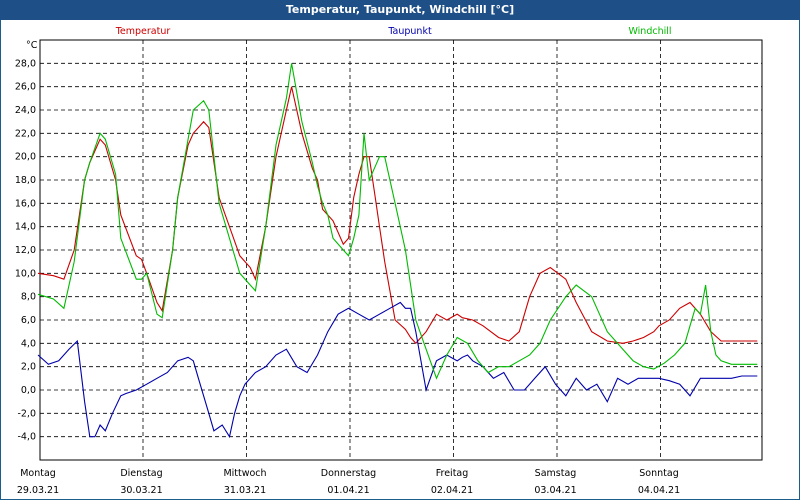  I want to click on y-tick-label: 14,0, so click(25, 227).